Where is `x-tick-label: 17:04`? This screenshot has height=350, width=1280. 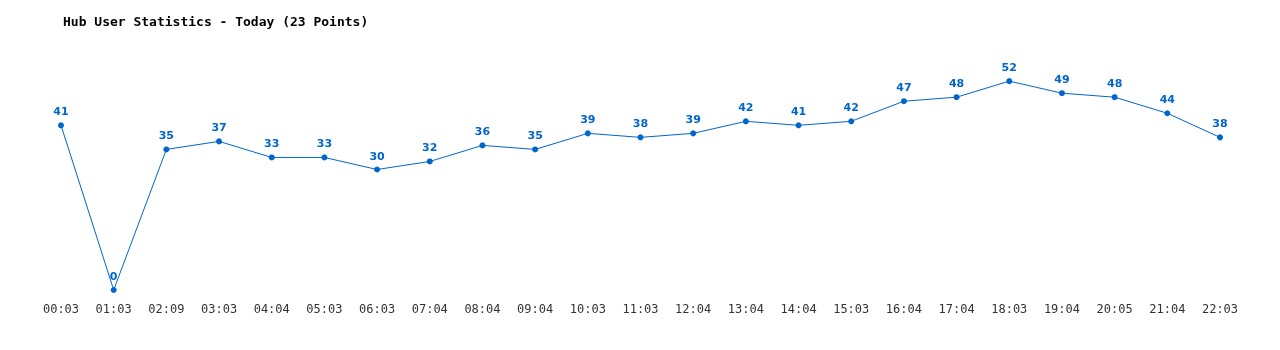
x-tick-label: 17:04 is located at coordinates (956, 309).